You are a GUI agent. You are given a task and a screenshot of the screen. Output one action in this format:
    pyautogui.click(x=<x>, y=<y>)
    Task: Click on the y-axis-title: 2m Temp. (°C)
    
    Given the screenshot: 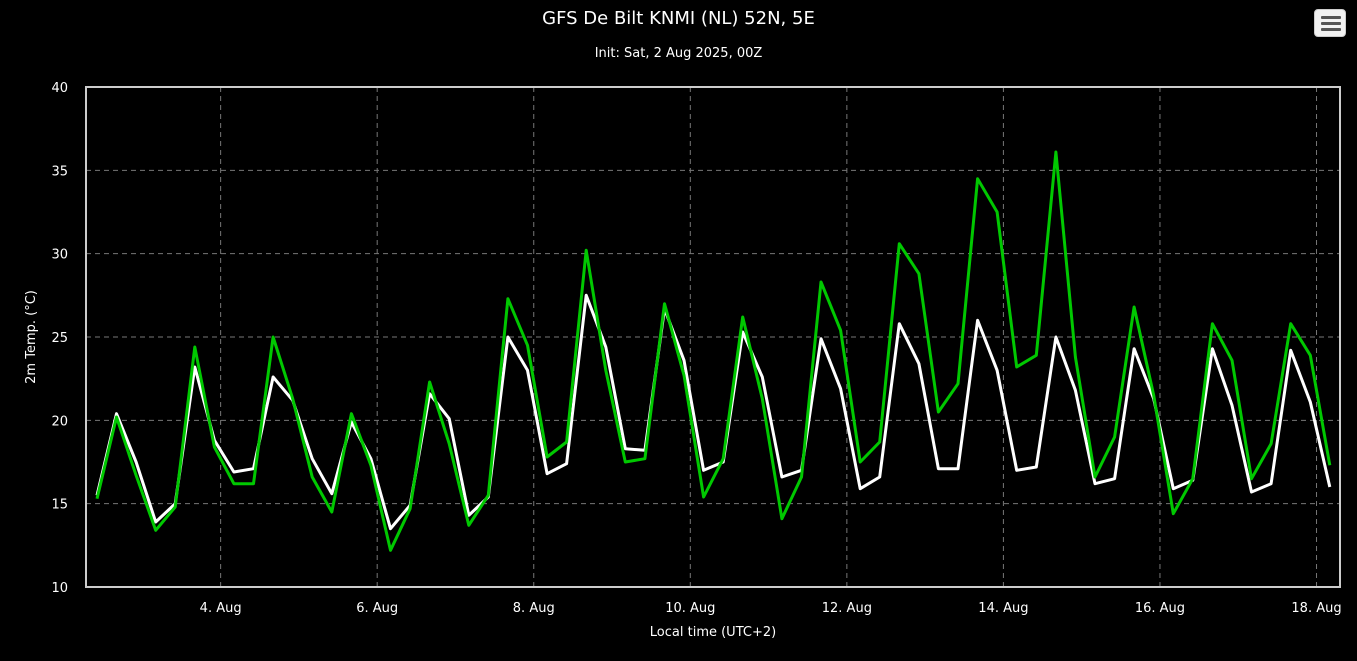 What is the action you would take?
    pyautogui.click(x=31, y=337)
    